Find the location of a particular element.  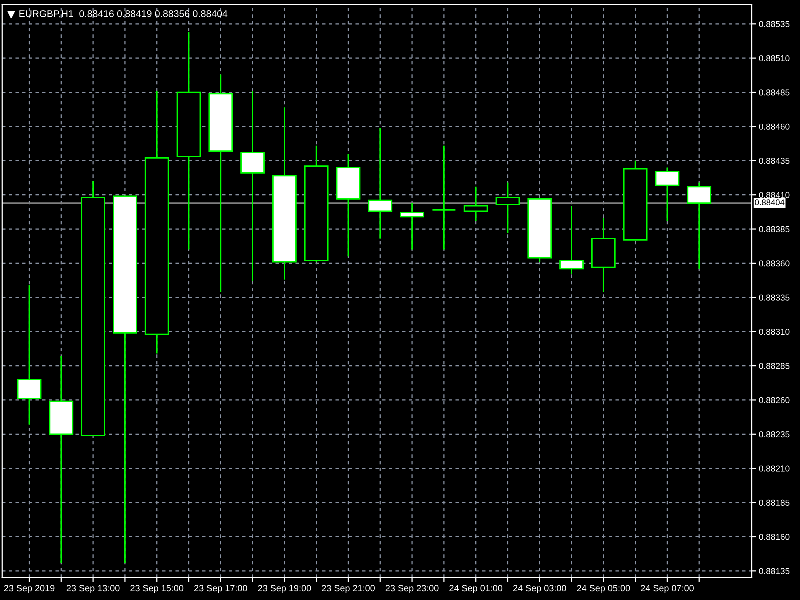

x-tick-label: 23 Sep 15:00 is located at coordinates (157, 589).